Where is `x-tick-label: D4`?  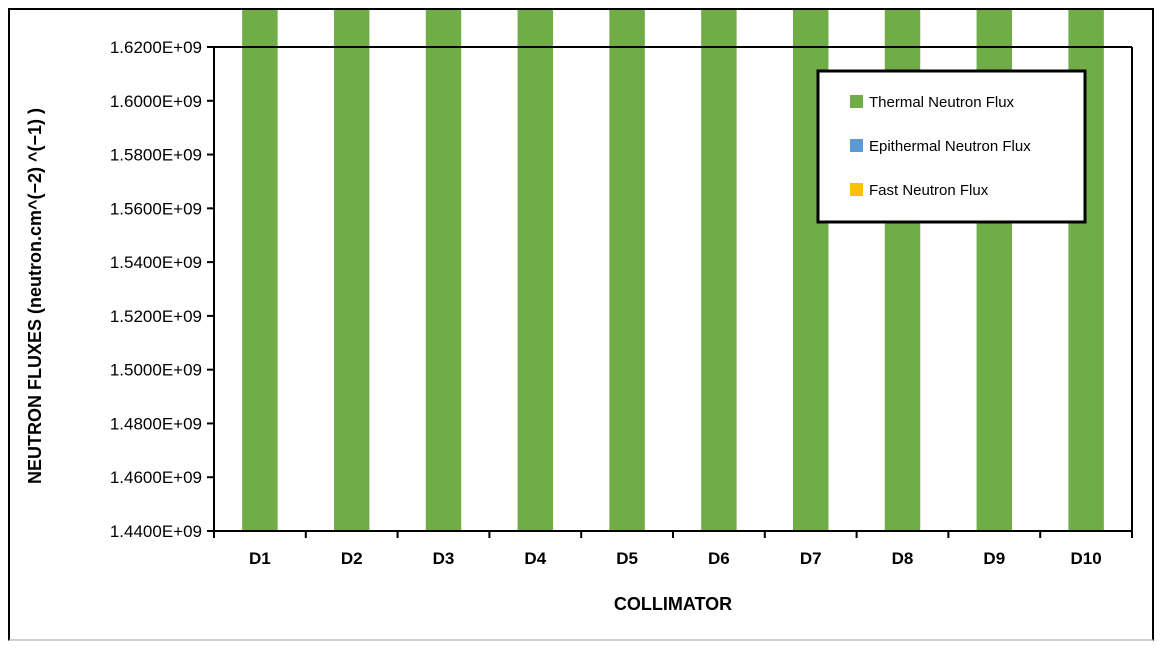
x-tick-label: D4 is located at coordinates (535, 558).